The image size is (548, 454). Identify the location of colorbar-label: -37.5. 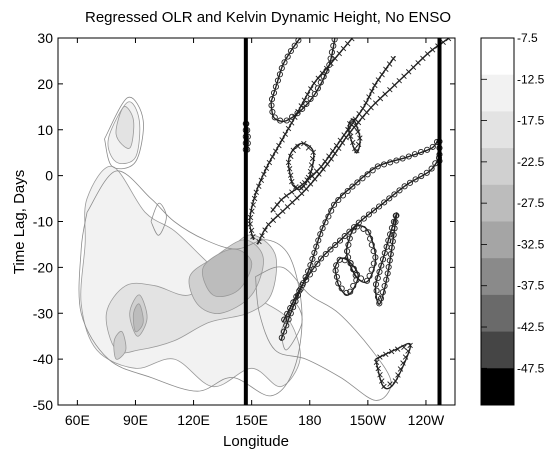
(531, 286).